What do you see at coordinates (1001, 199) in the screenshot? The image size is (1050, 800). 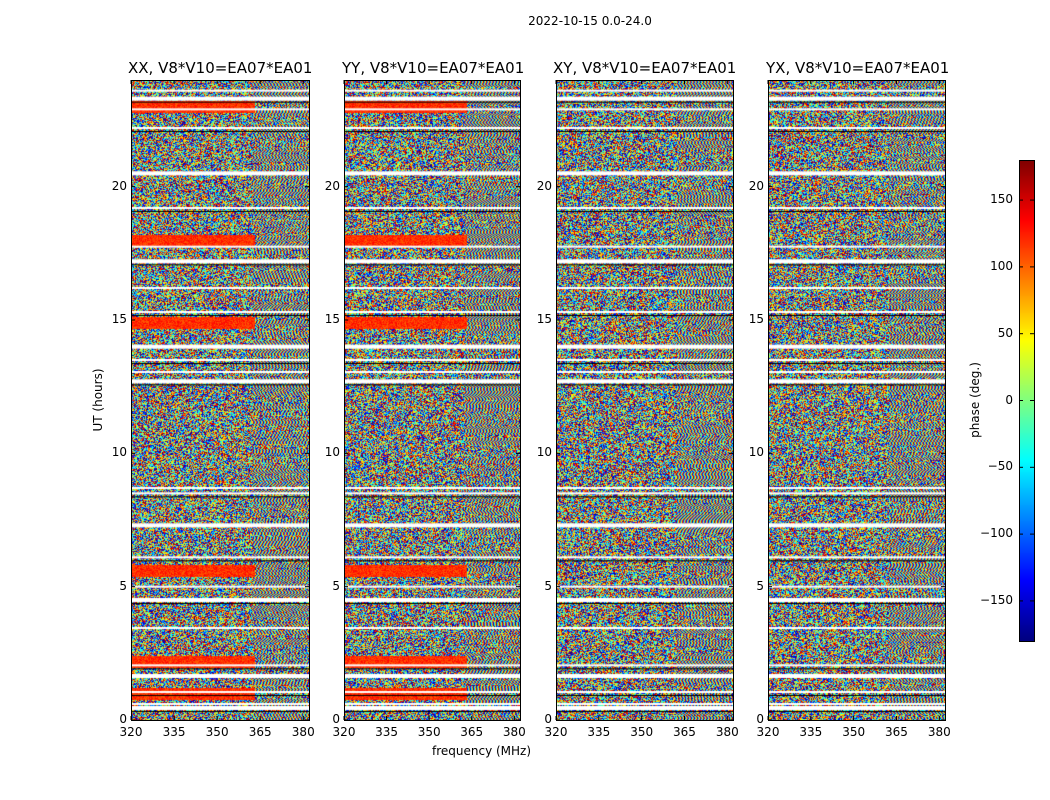 I see `colorbar-tick-label: 150` at bounding box center [1001, 199].